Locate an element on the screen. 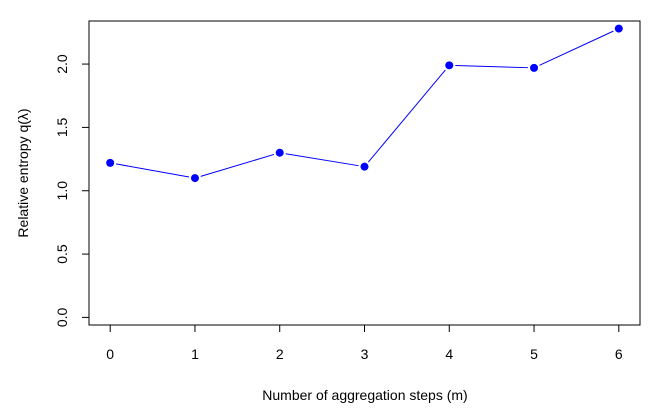 The image size is (663, 415). x-tick-label: 5 is located at coordinates (534, 354).